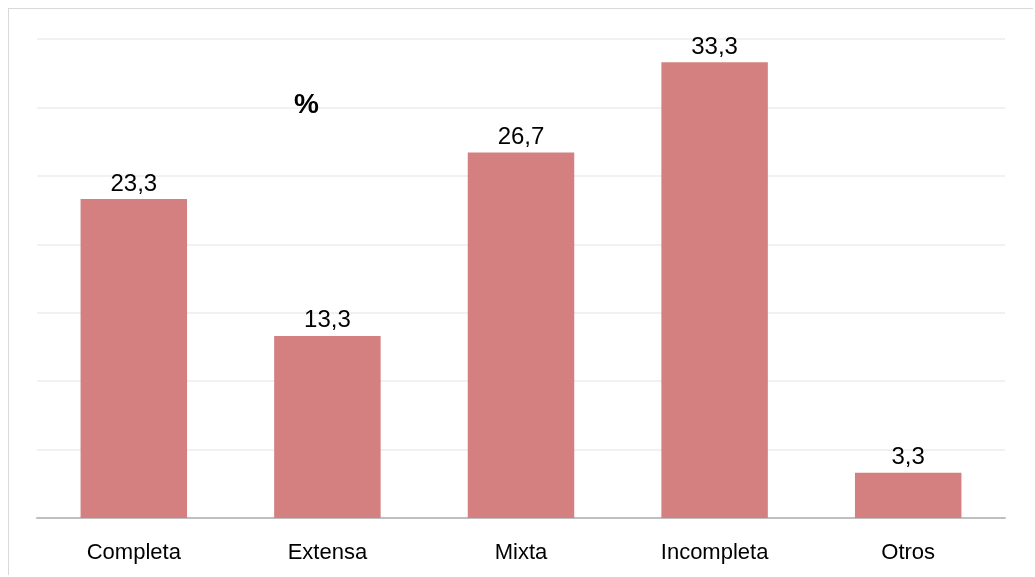  What do you see at coordinates (327, 551) in the screenshot?
I see `x-tick-label: Extensa` at bounding box center [327, 551].